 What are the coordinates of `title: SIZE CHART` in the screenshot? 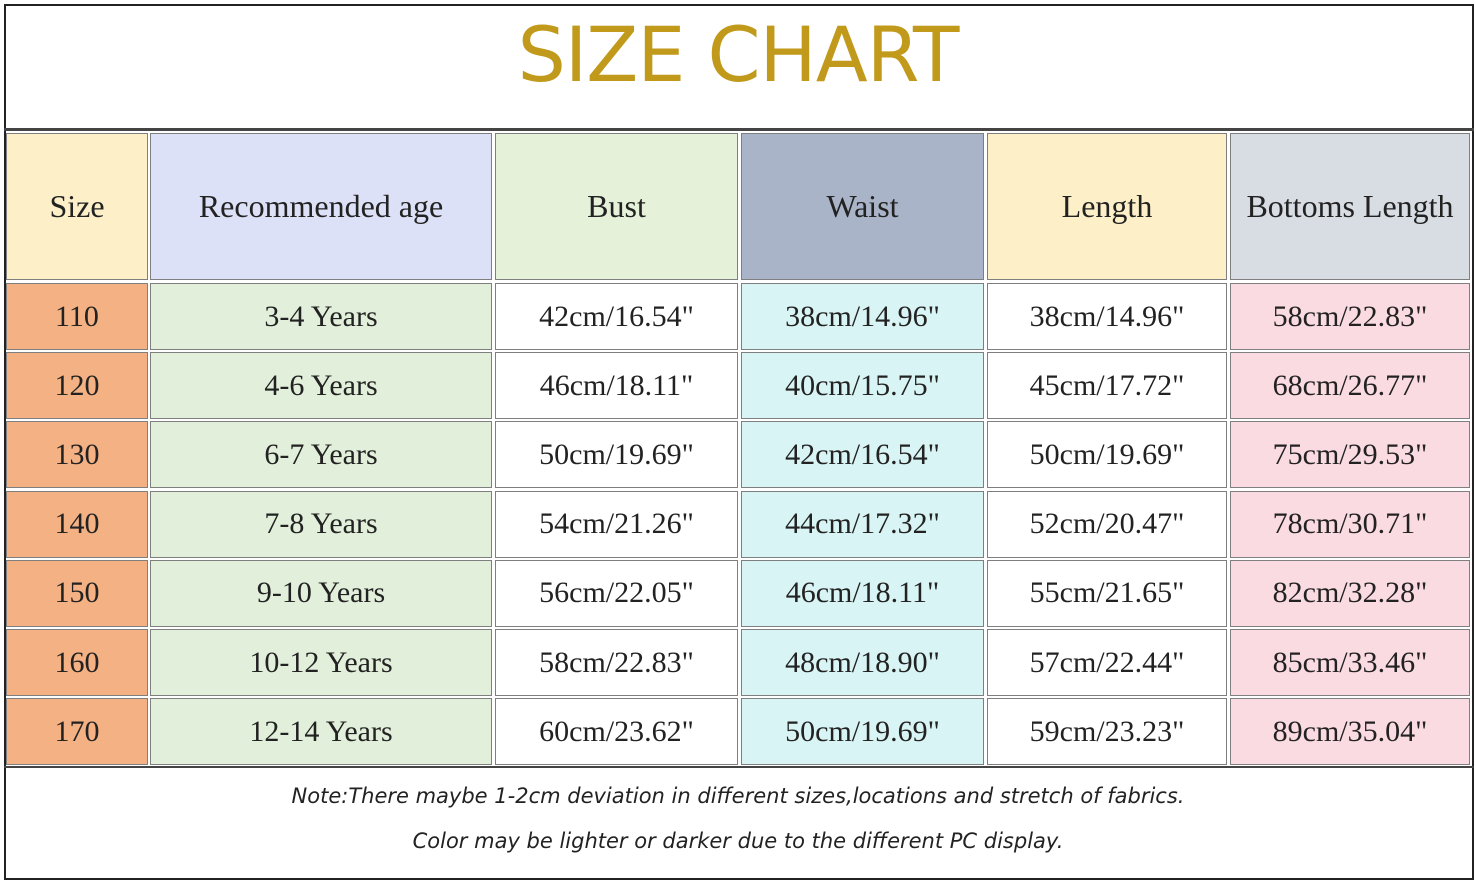 It's located at (738, 54).